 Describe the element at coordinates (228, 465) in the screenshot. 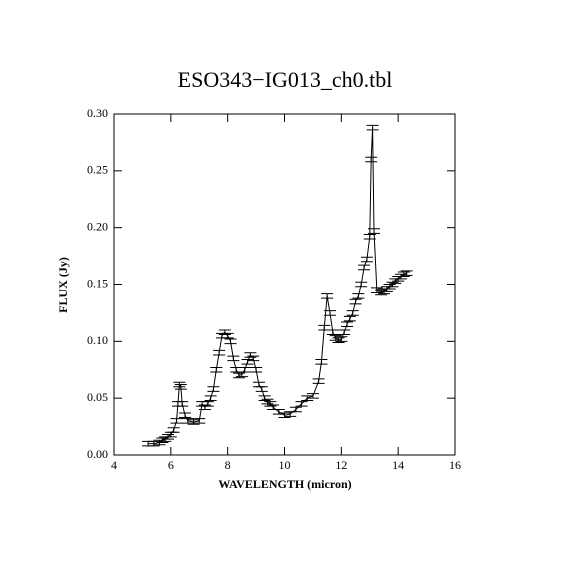

I see `x-tick-label: 8` at that location.